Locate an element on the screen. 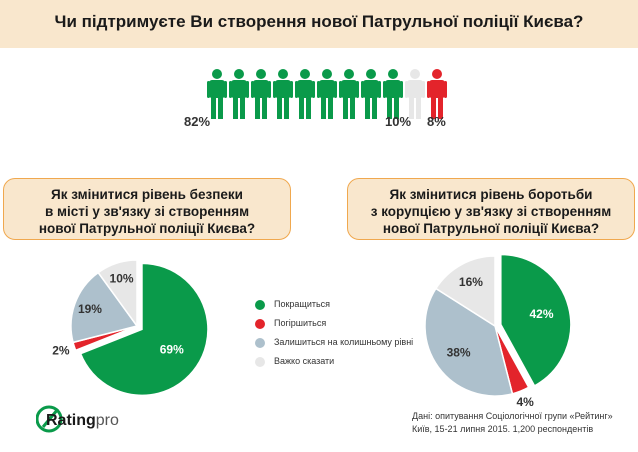 The width and height of the screenshot is (638, 452). neutral-percent-label: 10% is located at coordinates (398, 121).